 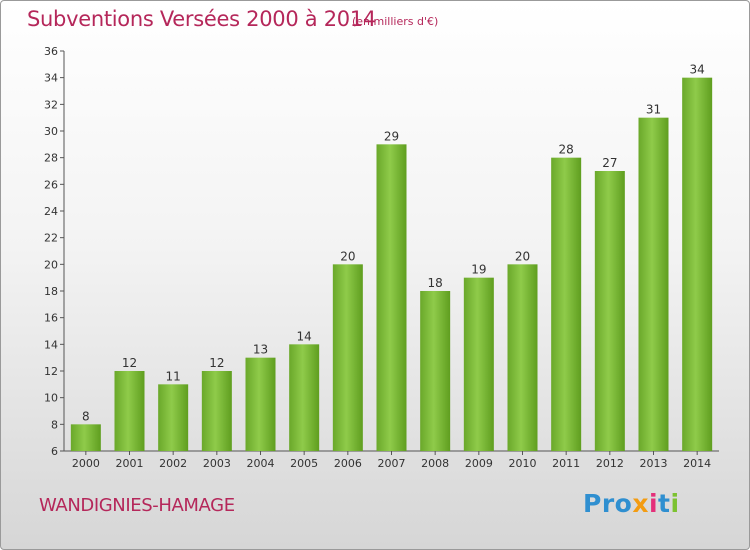 What do you see at coordinates (51, 51) in the screenshot?
I see `y-tick-label: 36` at bounding box center [51, 51].